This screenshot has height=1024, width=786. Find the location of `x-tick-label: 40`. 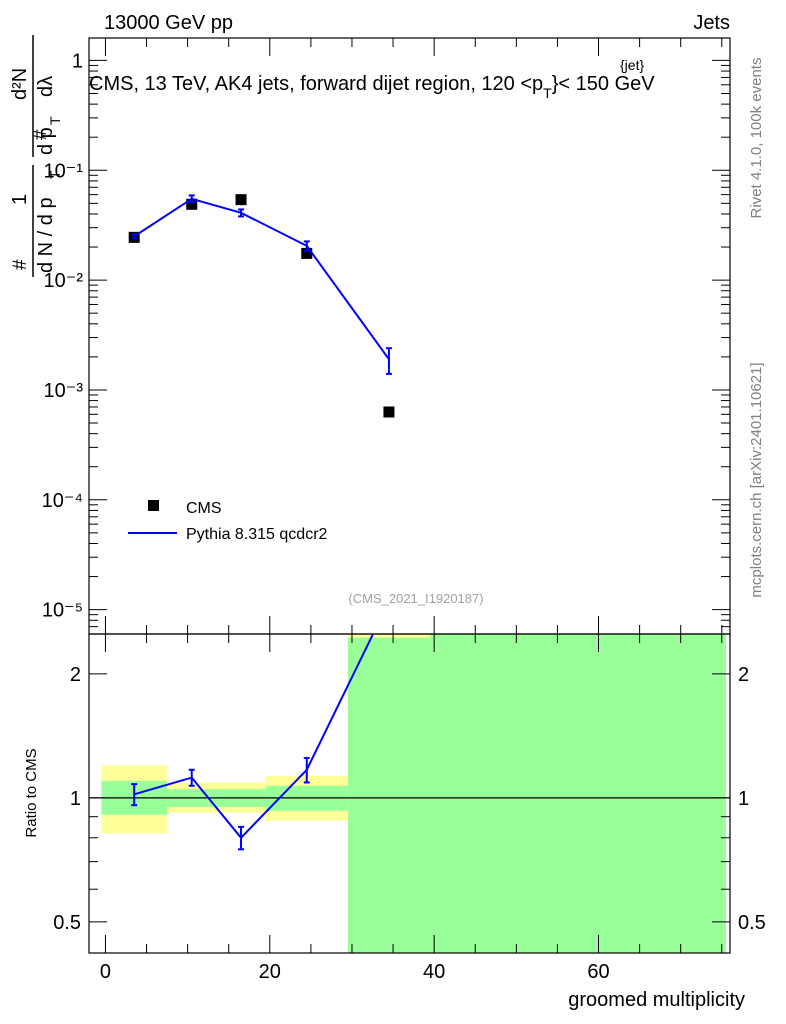

x-tick-label: 40 is located at coordinates (434, 972).